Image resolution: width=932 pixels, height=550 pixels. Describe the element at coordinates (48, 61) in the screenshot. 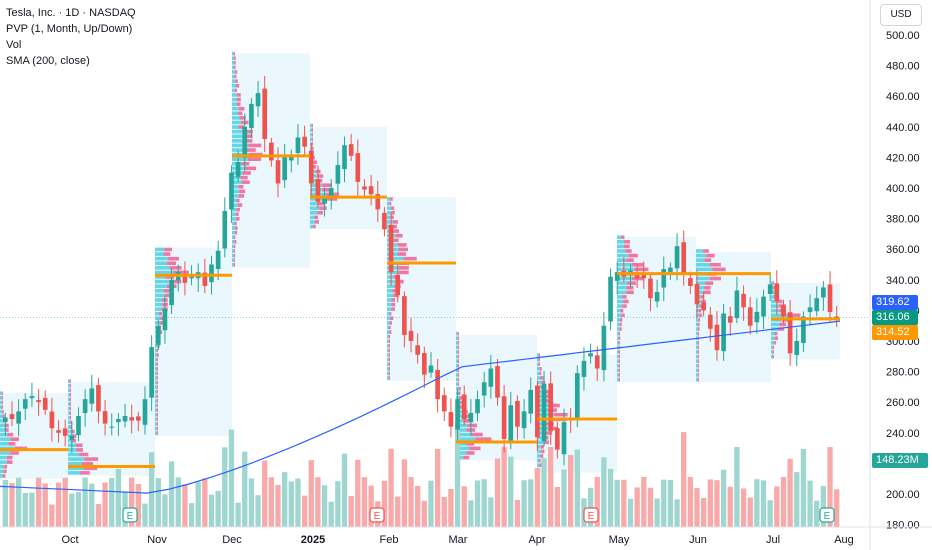

I see `indicator-sma-label: SMA (200, close)` at that location.